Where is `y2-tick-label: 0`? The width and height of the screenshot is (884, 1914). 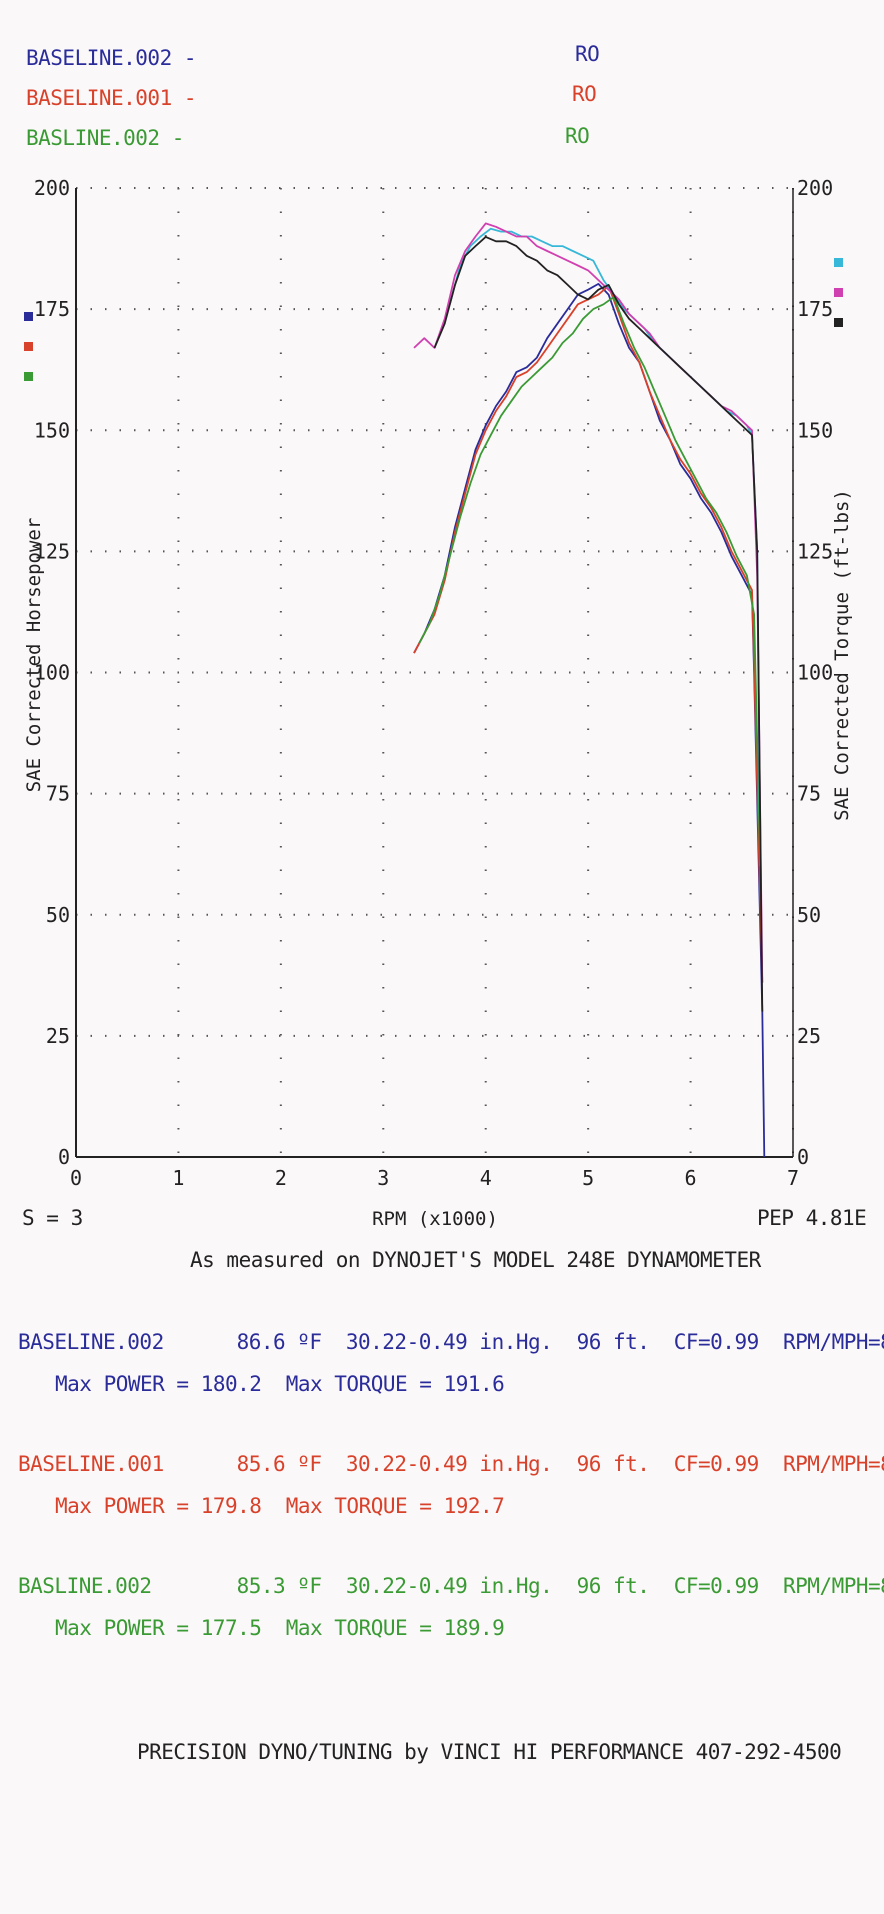
y2-tick-label: 0 is located at coordinates (803, 1157).